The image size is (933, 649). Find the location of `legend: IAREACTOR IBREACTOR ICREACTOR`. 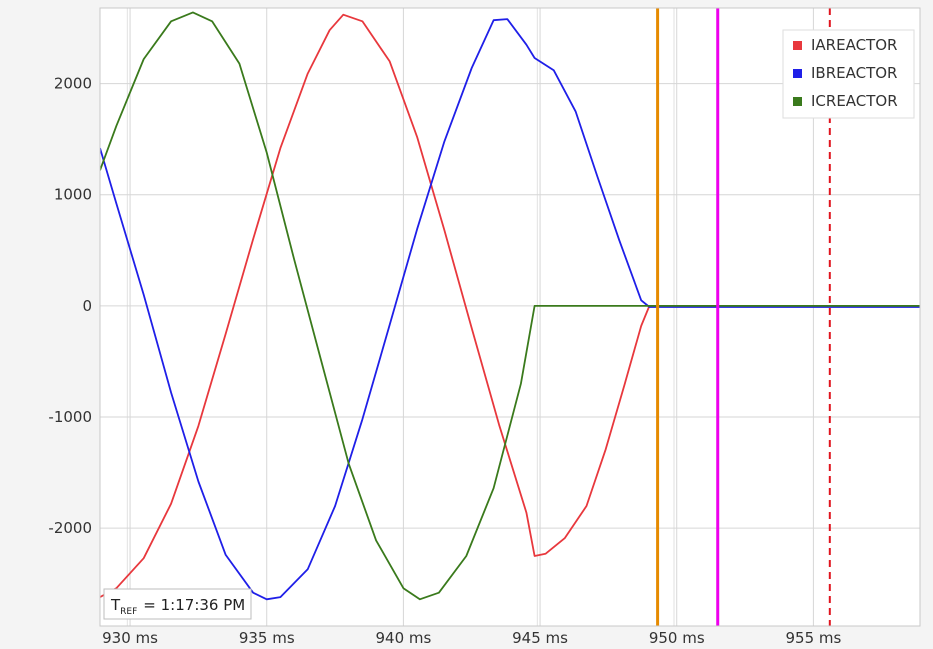

legend: IAREACTOR IBREACTOR ICREACTOR is located at coordinates (848, 74).